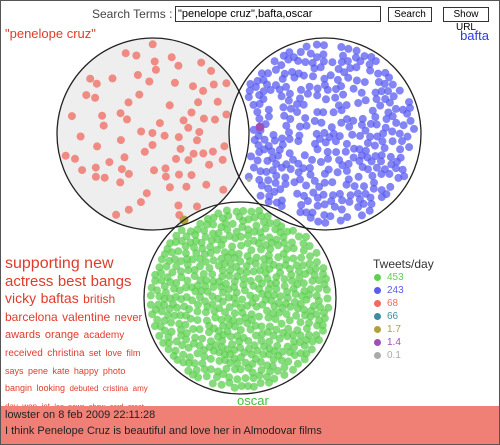 The width and height of the screenshot is (500, 445). Describe the element at coordinates (94, 352) in the screenshot. I see `tag-word: set` at that location.